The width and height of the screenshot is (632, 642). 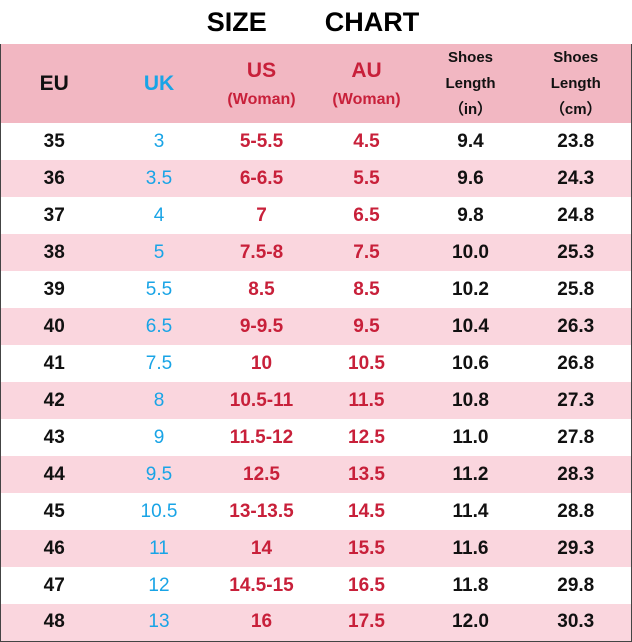 What do you see at coordinates (159, 252) in the screenshot?
I see `cell-uk: 5` at bounding box center [159, 252].